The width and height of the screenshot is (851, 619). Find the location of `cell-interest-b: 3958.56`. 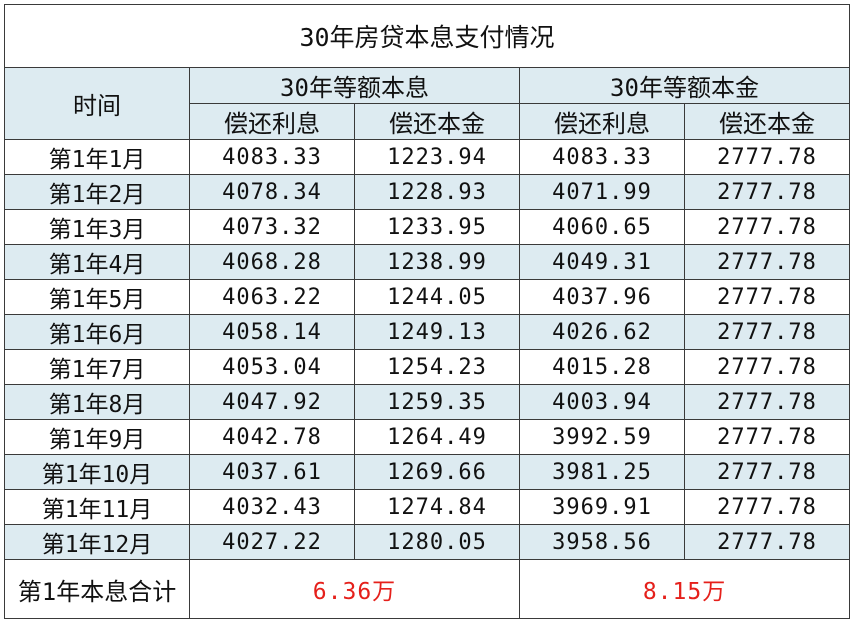

cell-interest-b: 3958.56 is located at coordinates (602, 542).